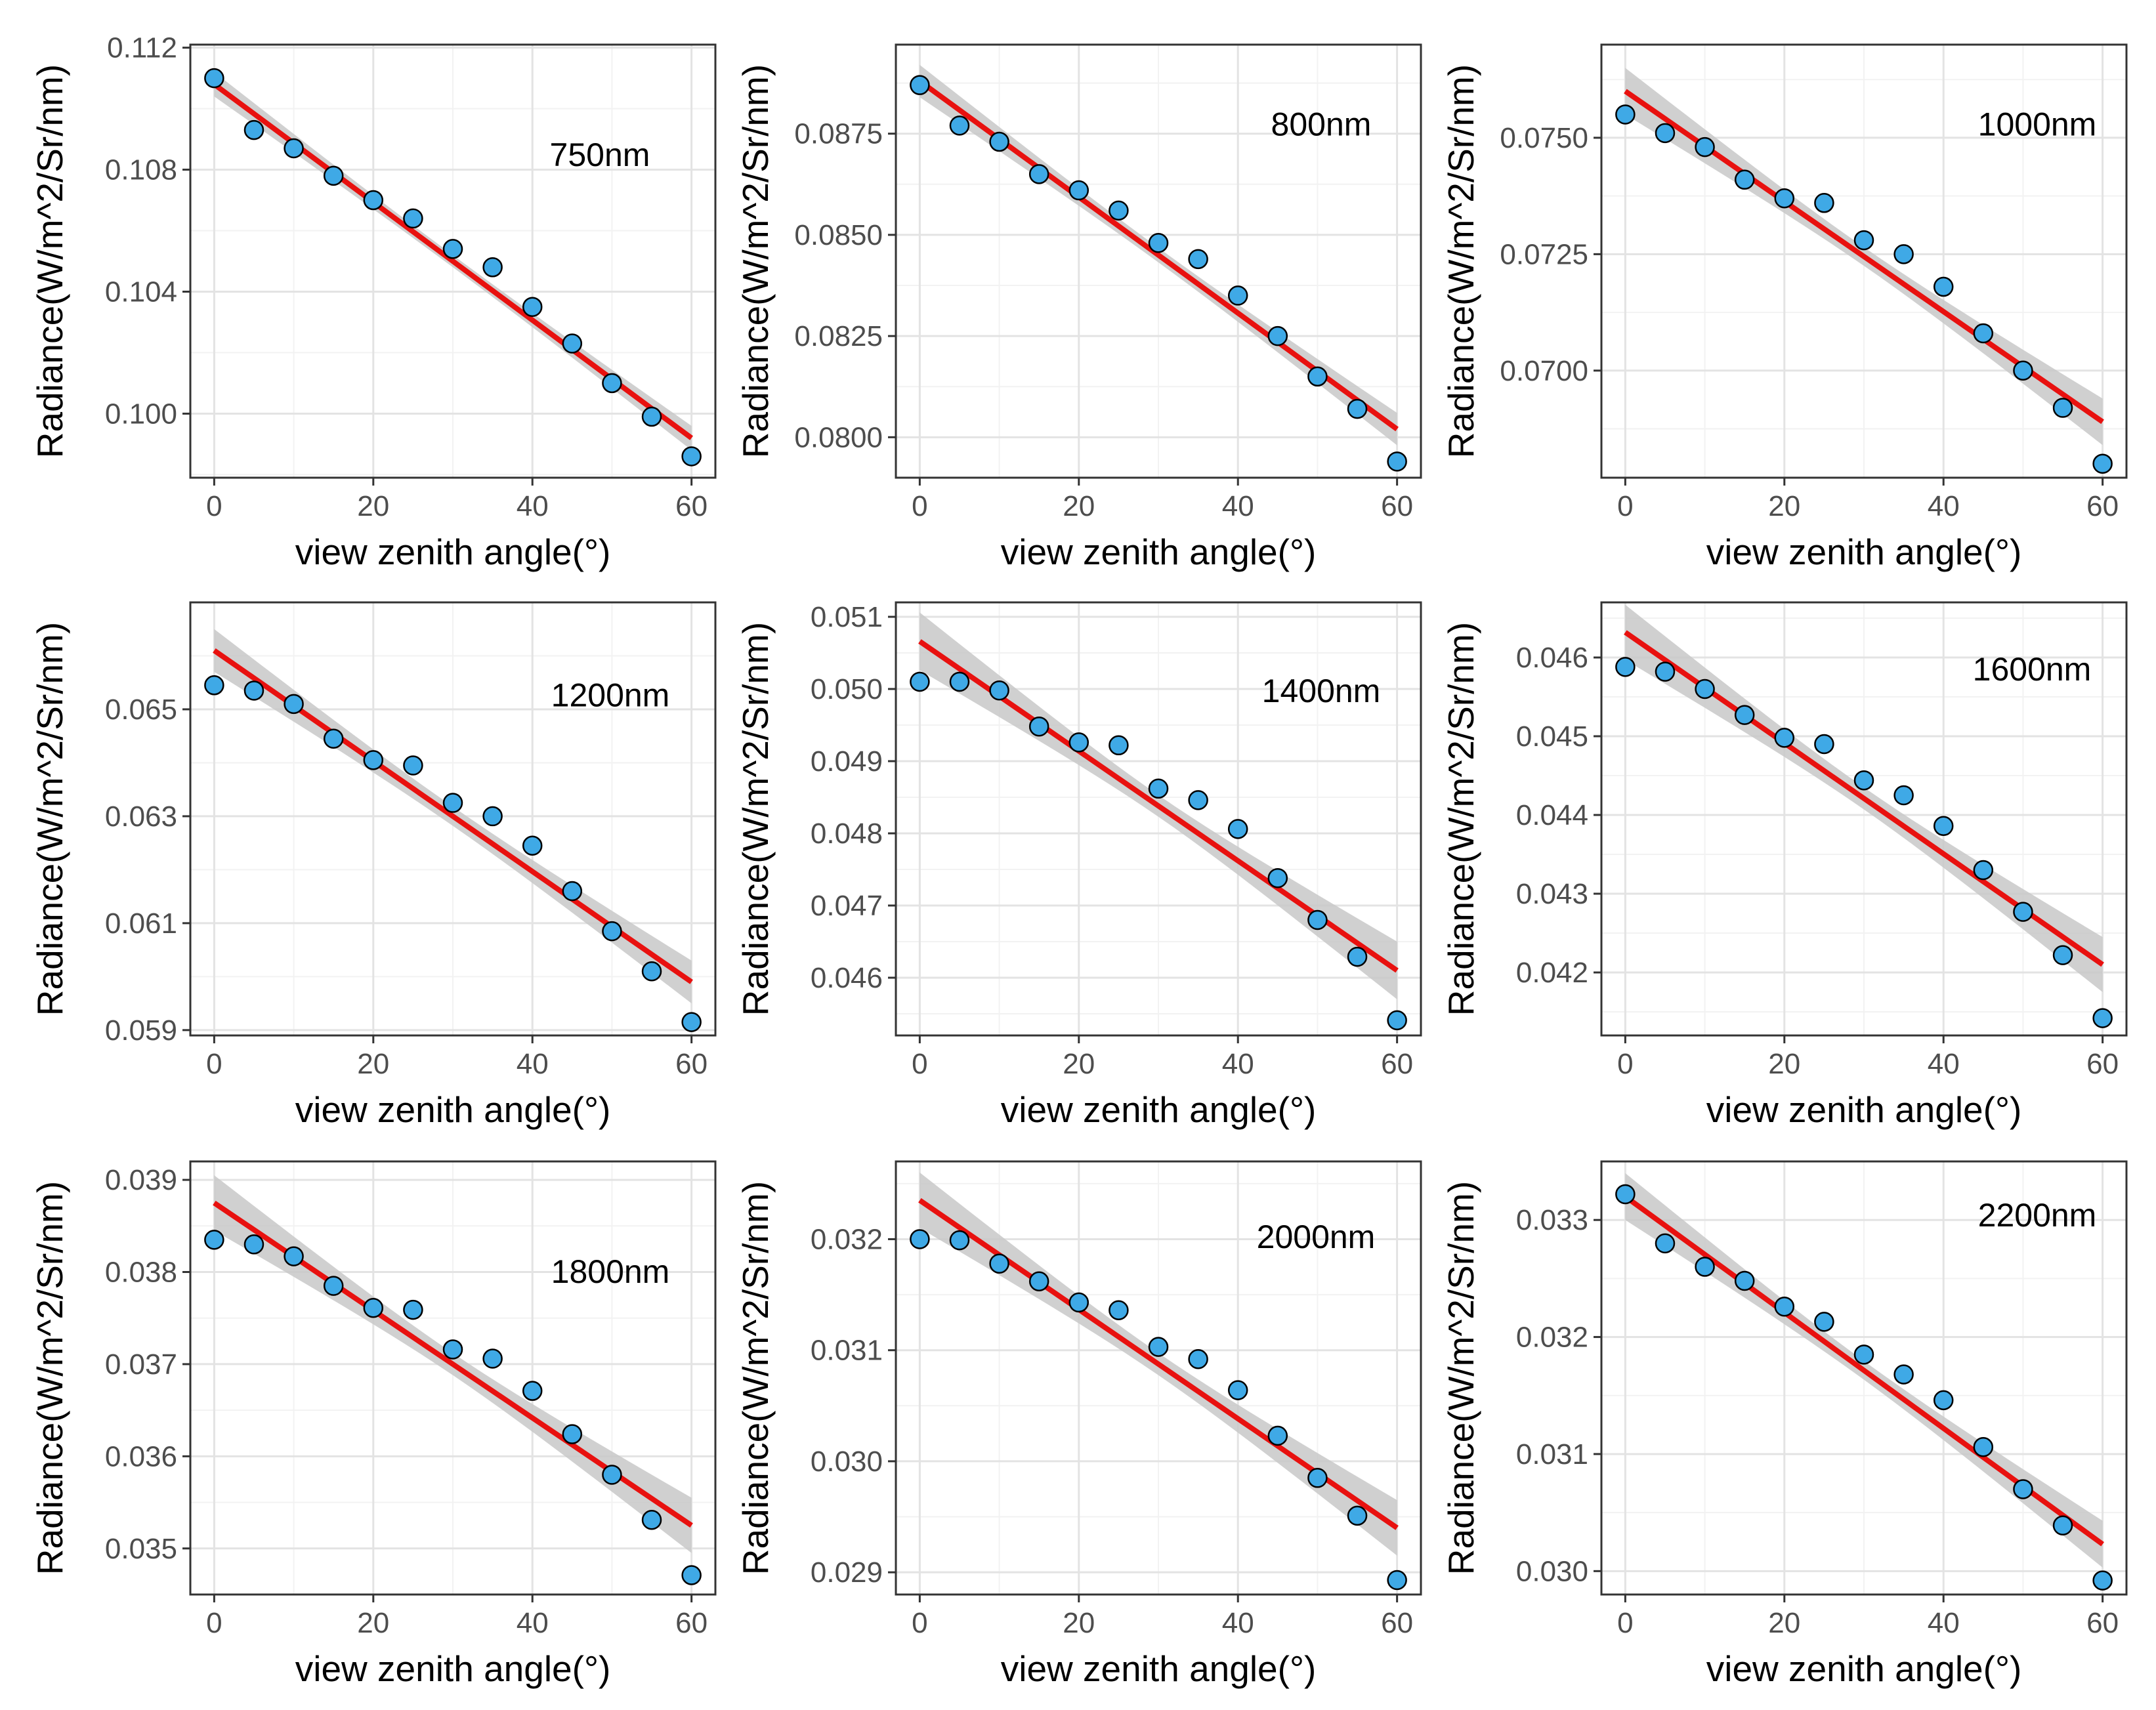 This screenshot has width=2156, height=1710. I want to click on y-tick-label: 0.0825, so click(839, 336).